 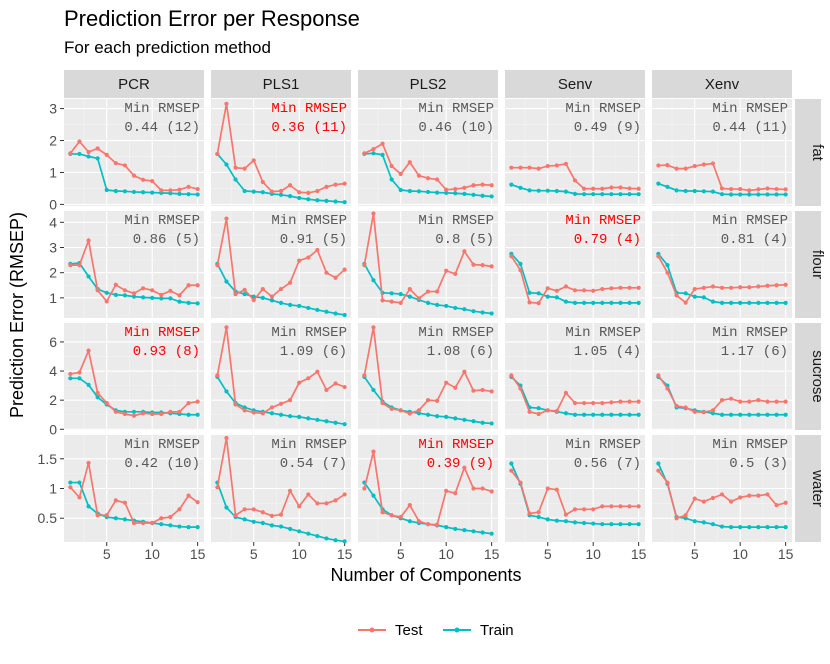 What do you see at coordinates (817, 488) in the screenshot?
I see `strip-label-water: water` at bounding box center [817, 488].